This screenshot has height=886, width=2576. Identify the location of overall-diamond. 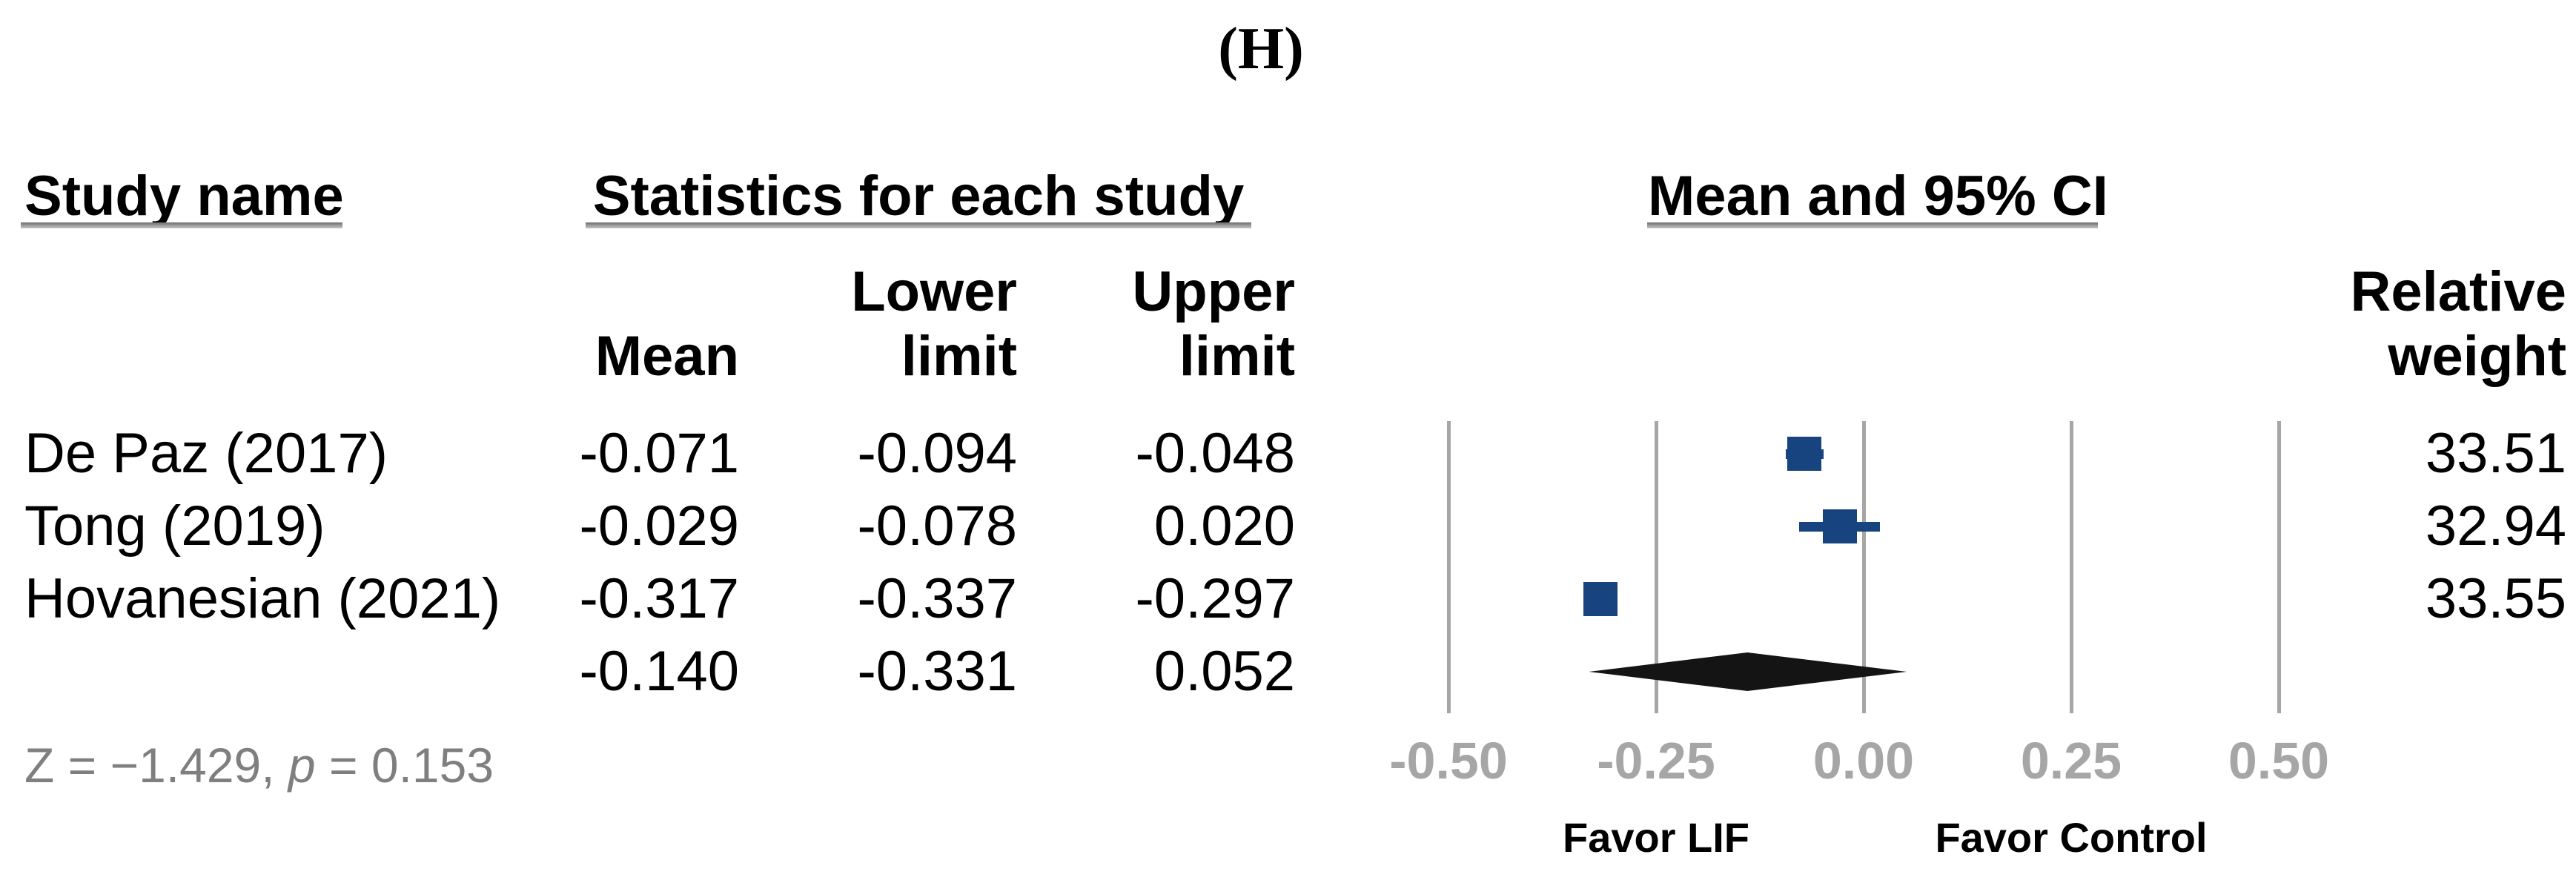
(1748, 671).